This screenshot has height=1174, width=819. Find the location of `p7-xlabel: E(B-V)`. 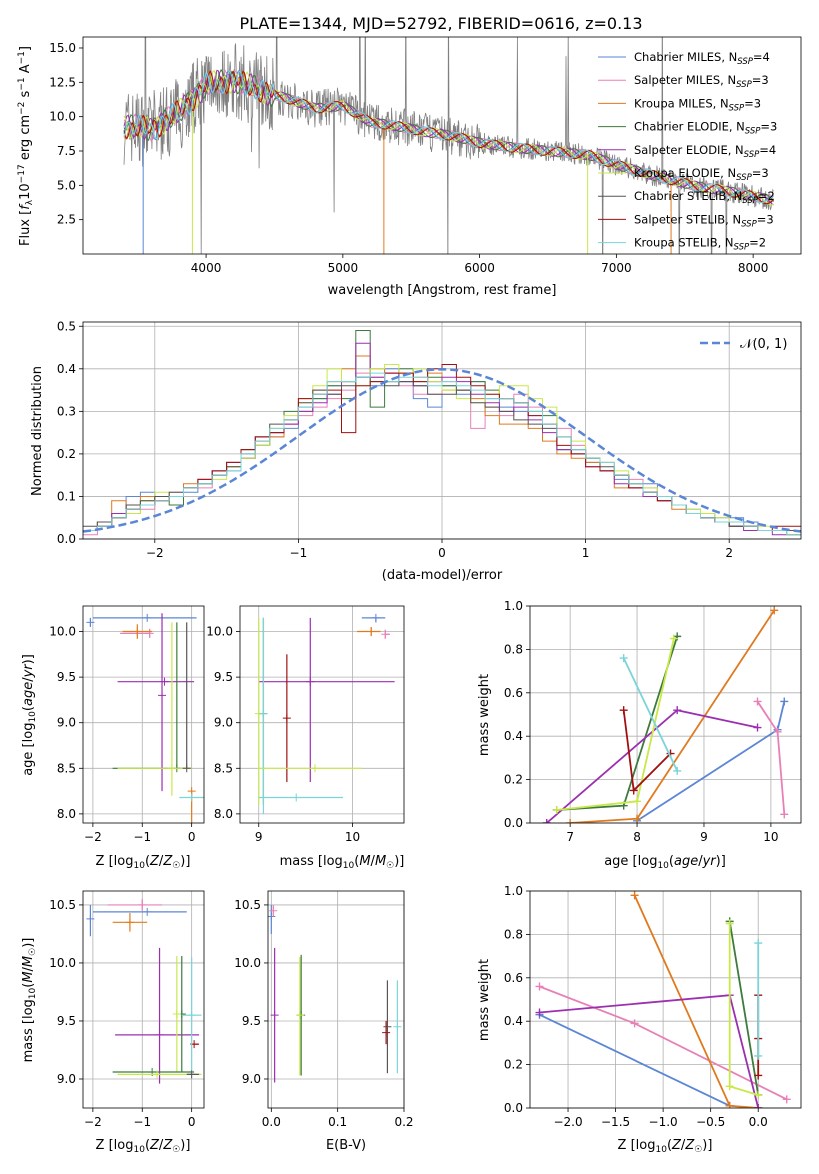

p7-xlabel: E(B-V) is located at coordinates (346, 1145).